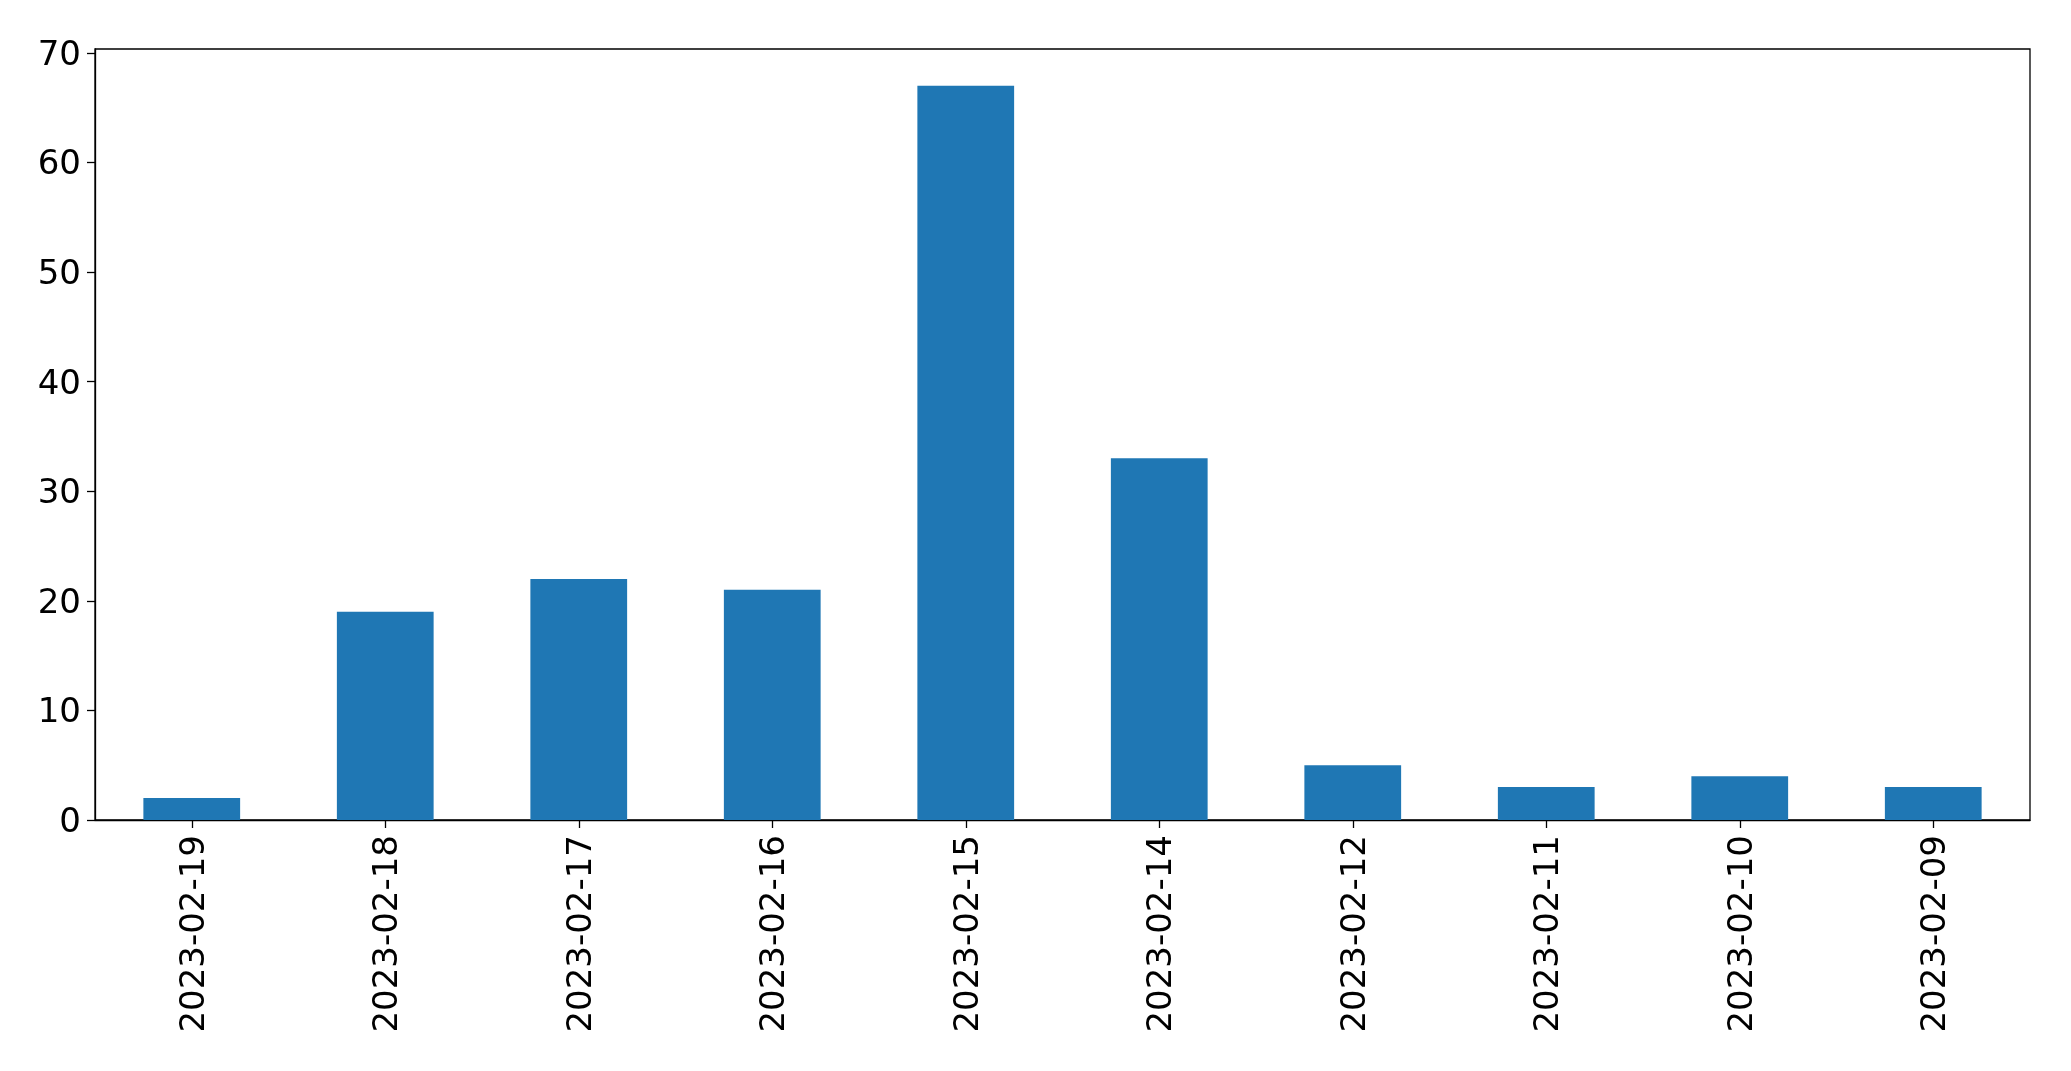 The width and height of the screenshot is (2071, 1071). I want to click on x-tick-label: 2023-02-10, so click(1739, 934).